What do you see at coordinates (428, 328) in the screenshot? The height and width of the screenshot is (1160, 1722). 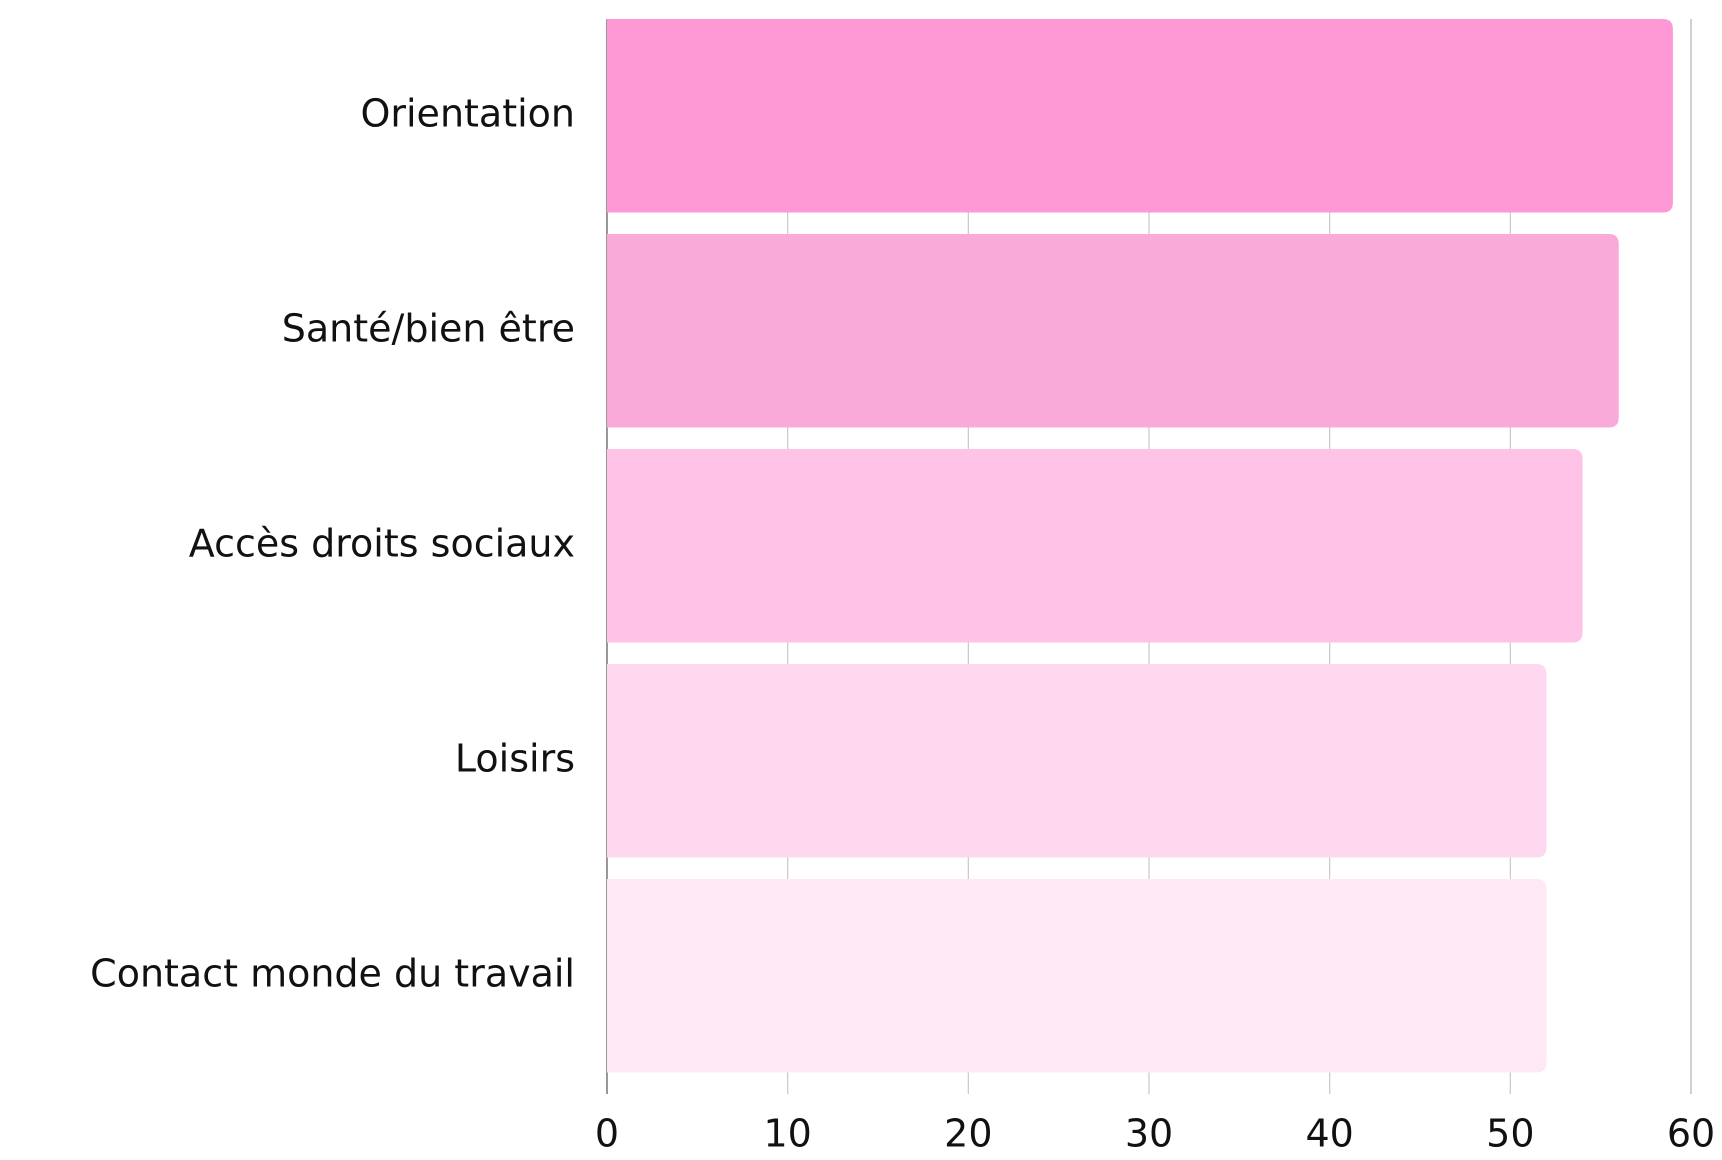 I see `y-tick-label: Santé/bien être` at bounding box center [428, 328].